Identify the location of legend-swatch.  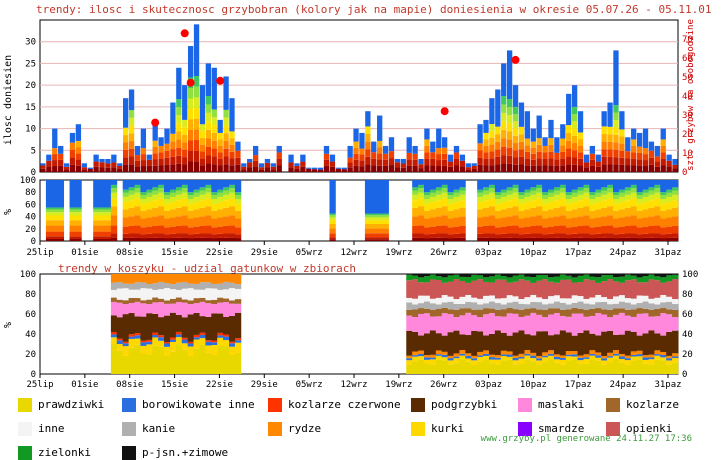
(25, 429).